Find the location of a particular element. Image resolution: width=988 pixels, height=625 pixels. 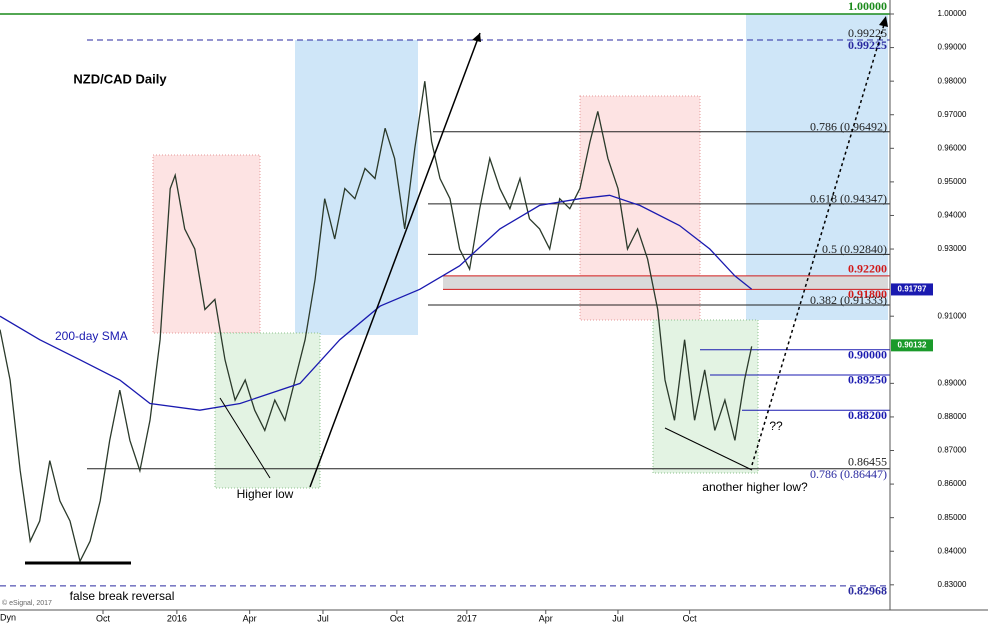

y-tick-label: 0.91000 is located at coordinates (952, 315).